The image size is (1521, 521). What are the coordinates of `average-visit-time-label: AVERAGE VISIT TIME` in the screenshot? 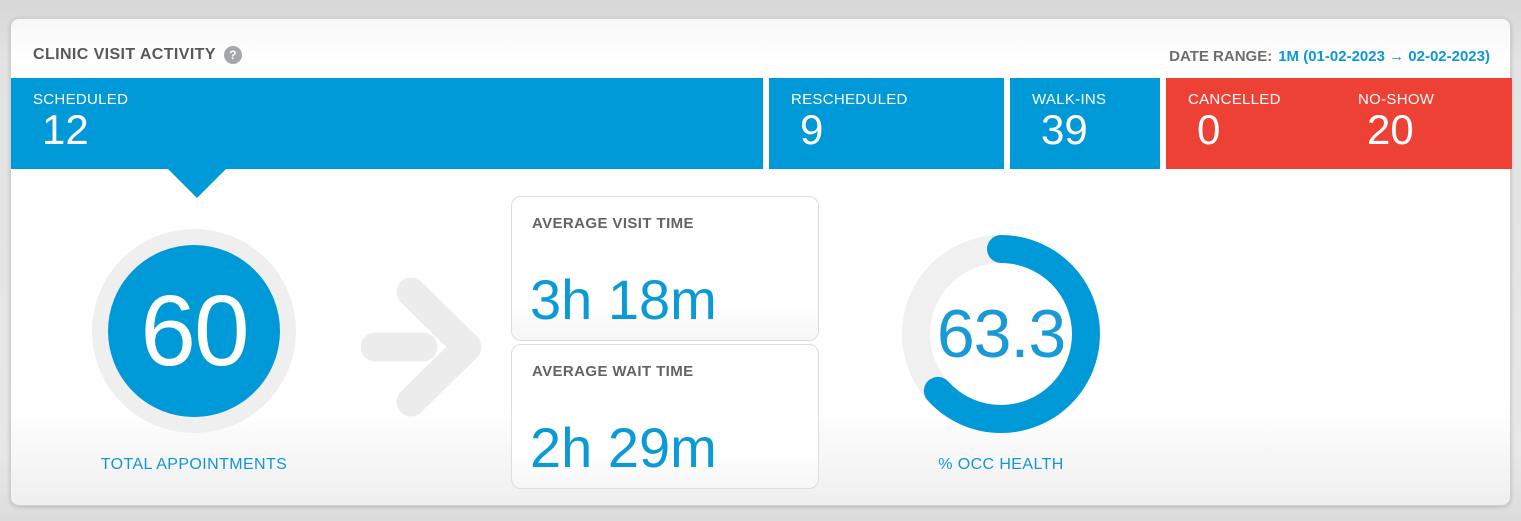 It's located at (613, 223).